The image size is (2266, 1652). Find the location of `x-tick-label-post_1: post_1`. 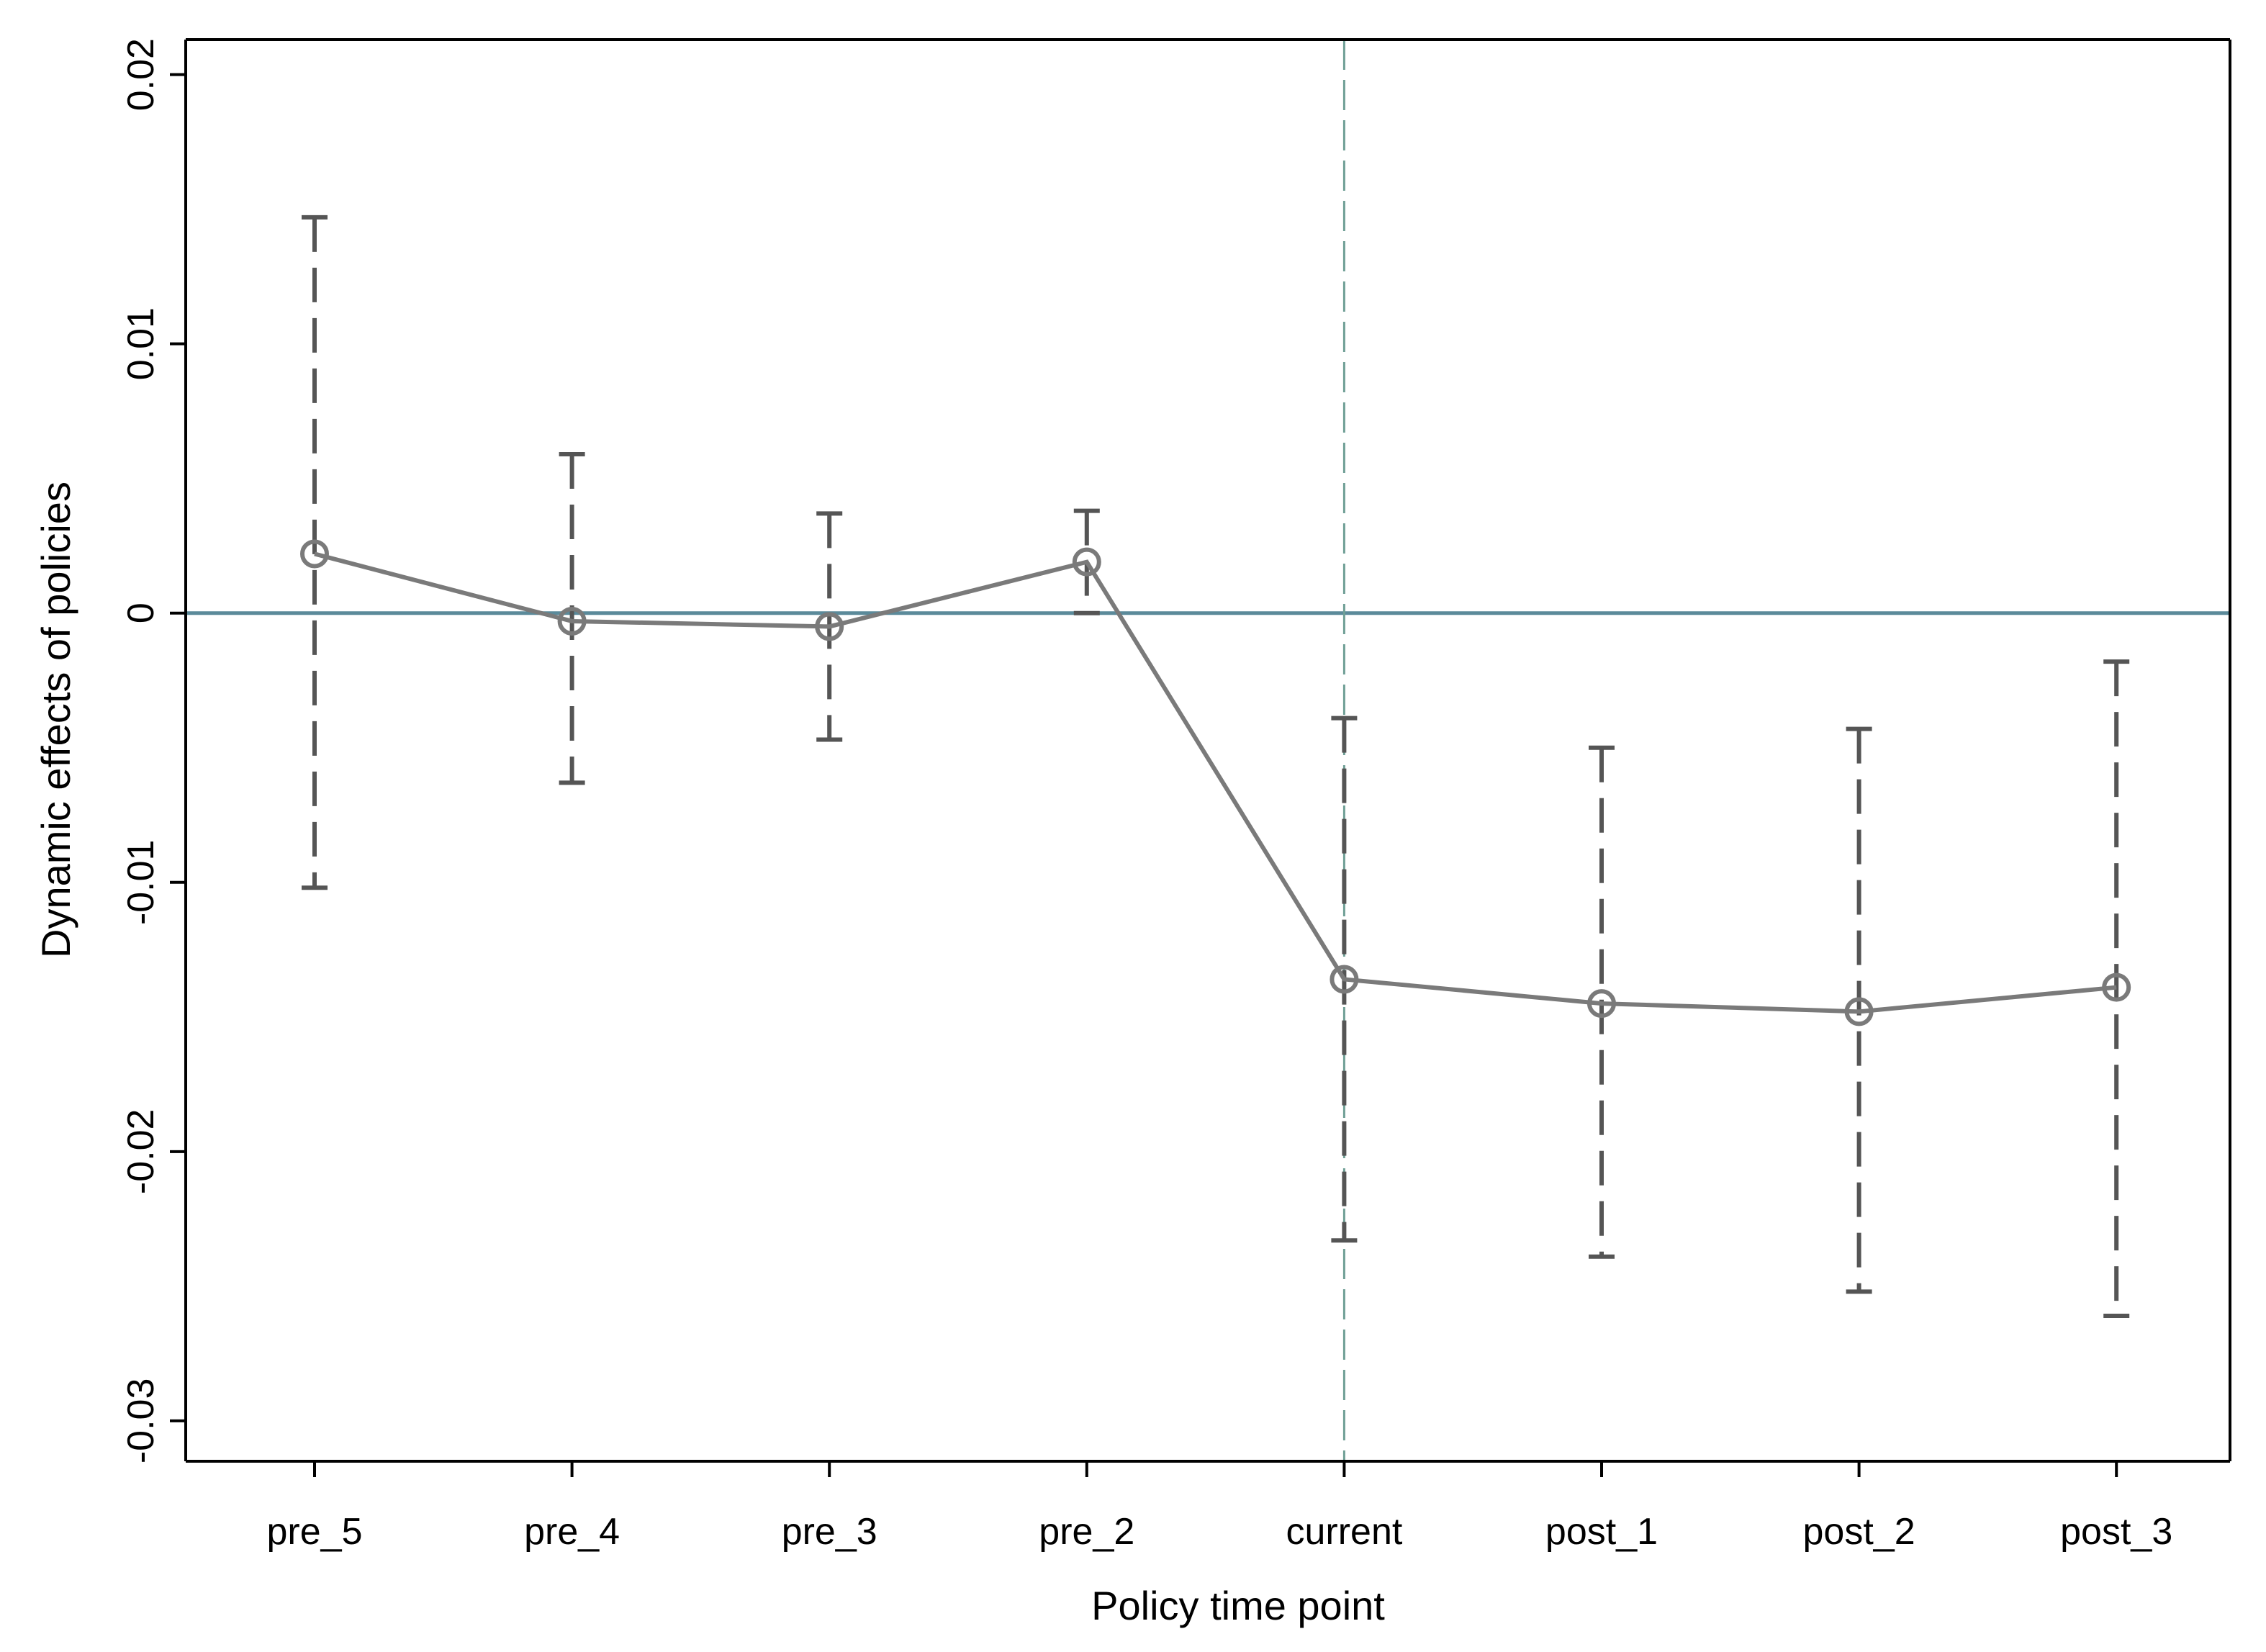

x-tick-label-post_1: post_1 is located at coordinates (1601, 1532).